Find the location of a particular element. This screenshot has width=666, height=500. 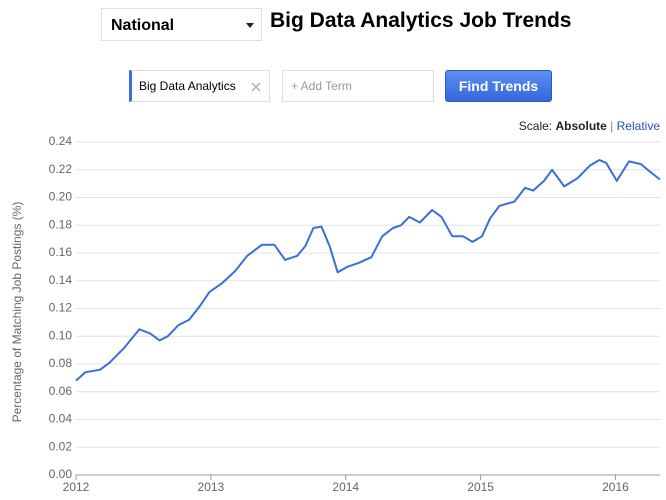

scale-selector: Scale: Absolute | Relative is located at coordinates (589, 126).